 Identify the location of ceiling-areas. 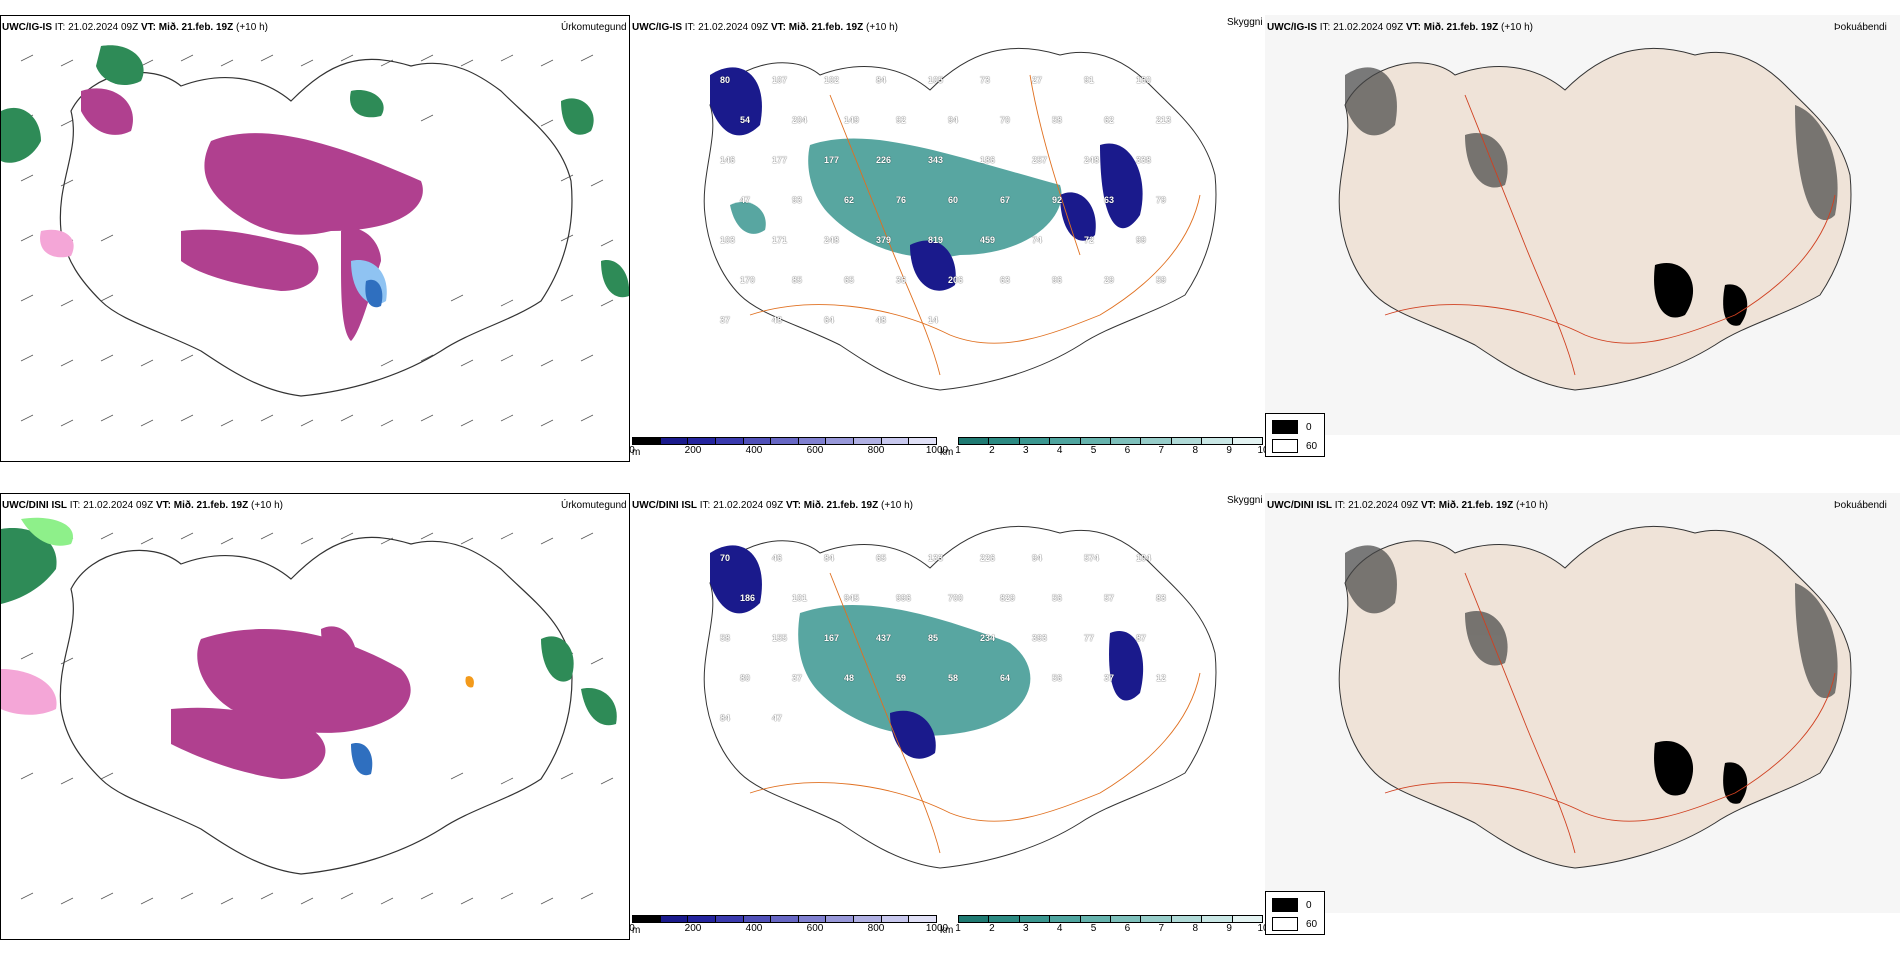
(926, 179).